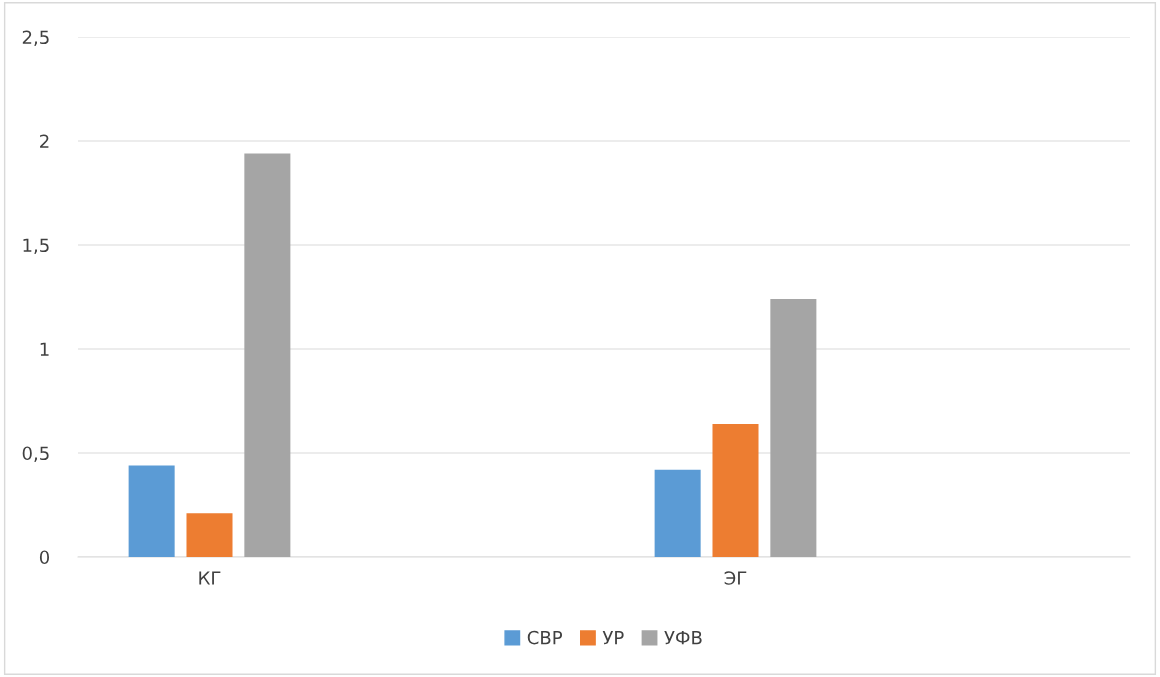 The width and height of the screenshot is (1160, 677). Describe the element at coordinates (44, 349) in the screenshot. I see `y-tick-label: 1` at that location.